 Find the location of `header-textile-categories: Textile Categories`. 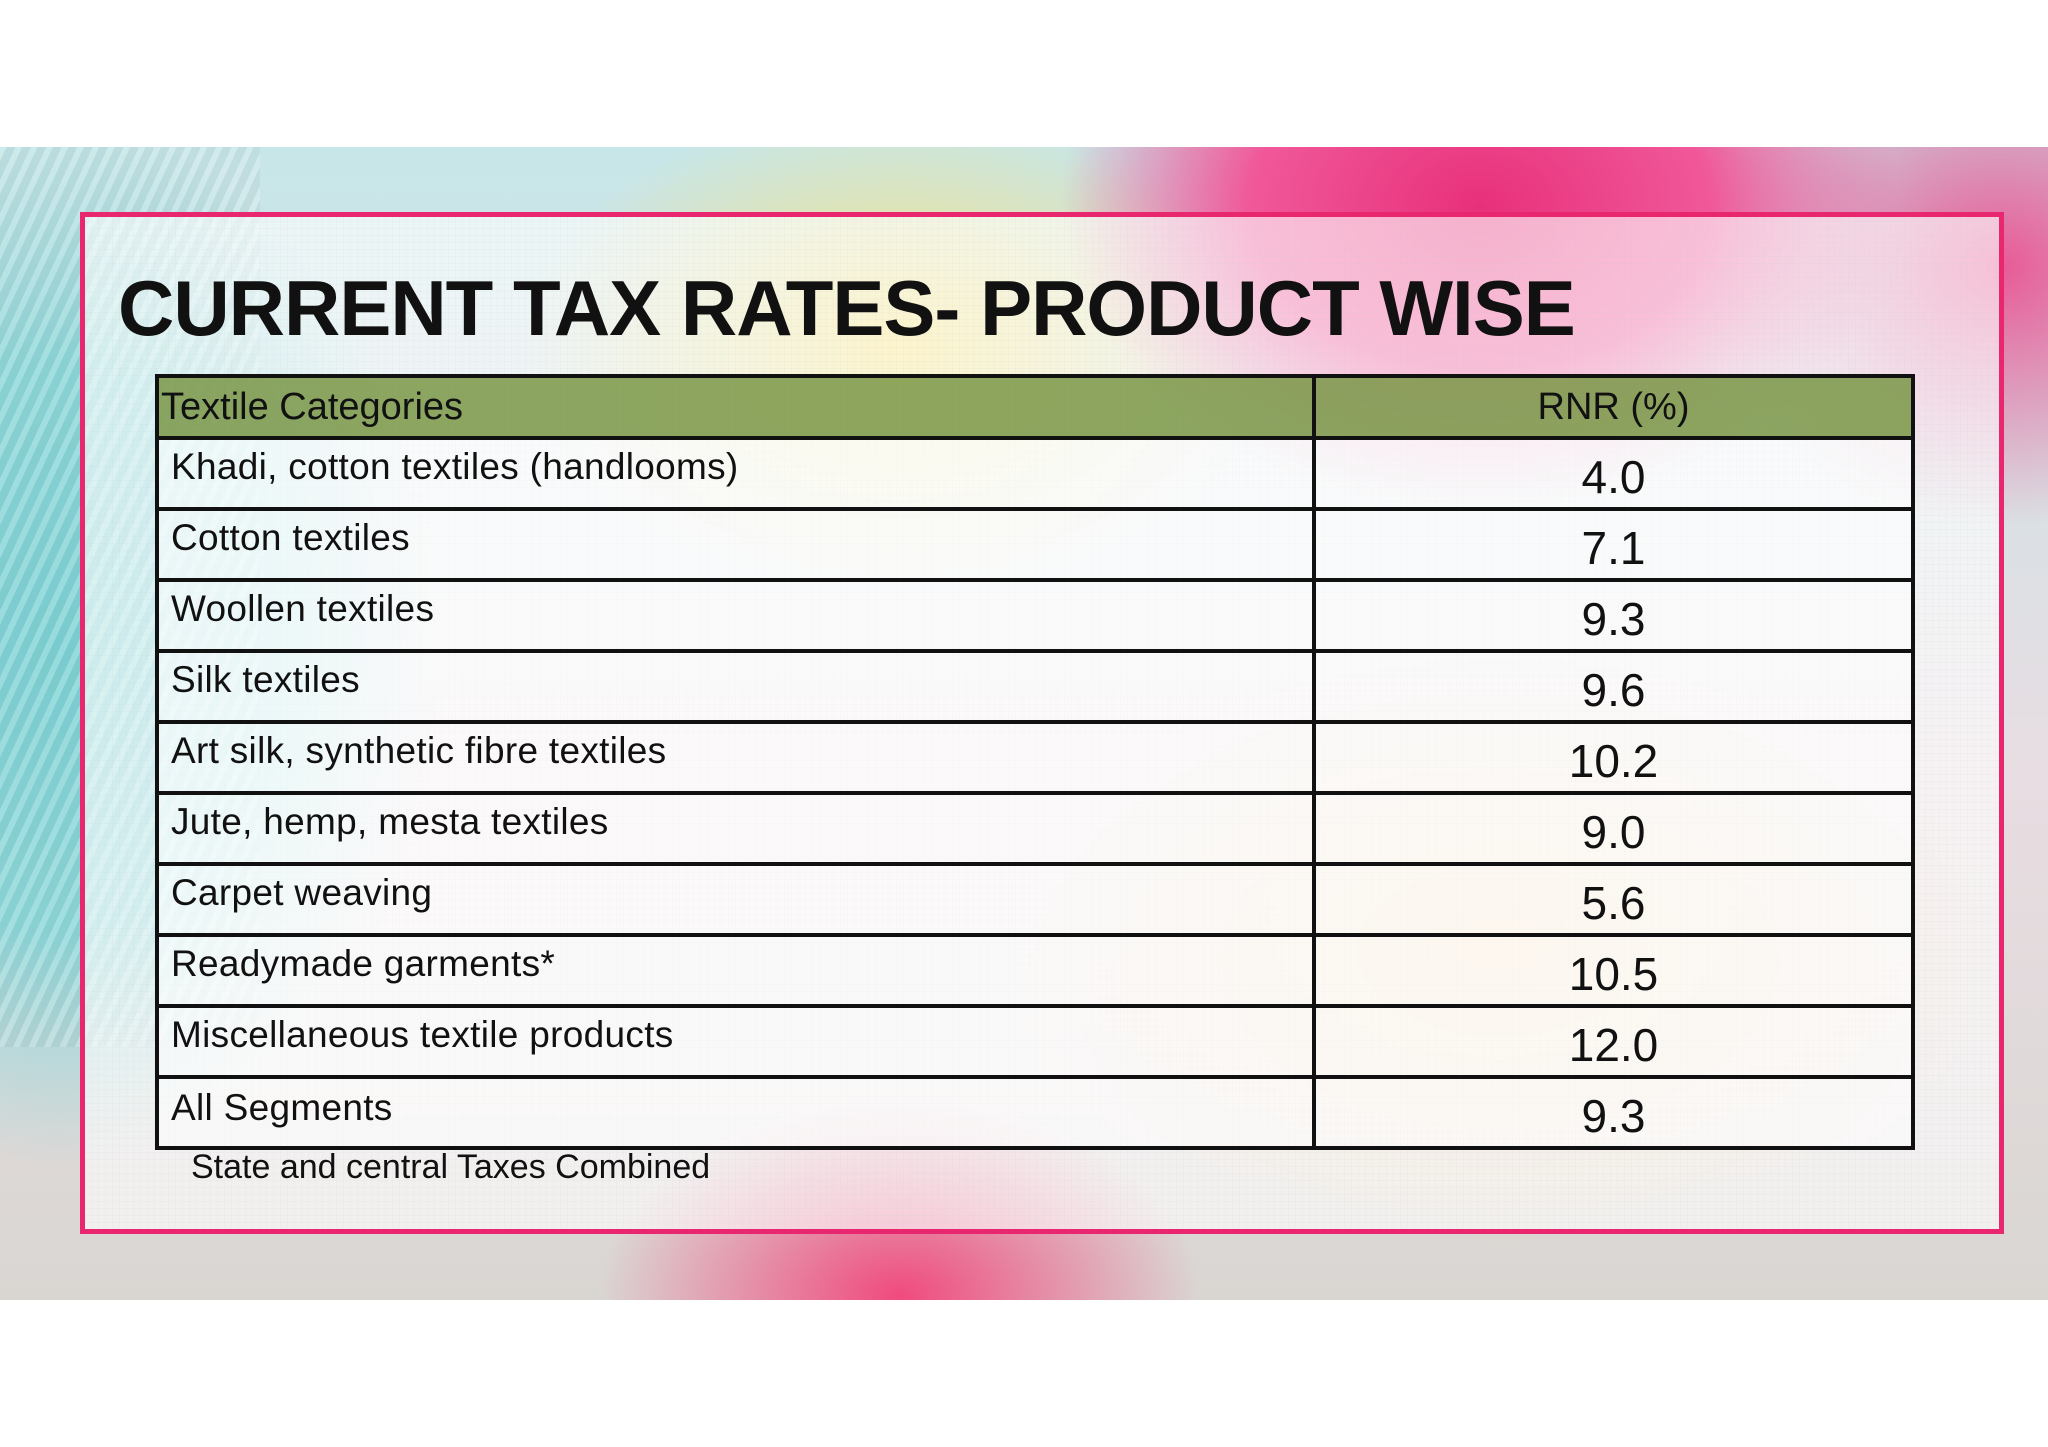

header-textile-categories: Textile Categories is located at coordinates (735, 407).